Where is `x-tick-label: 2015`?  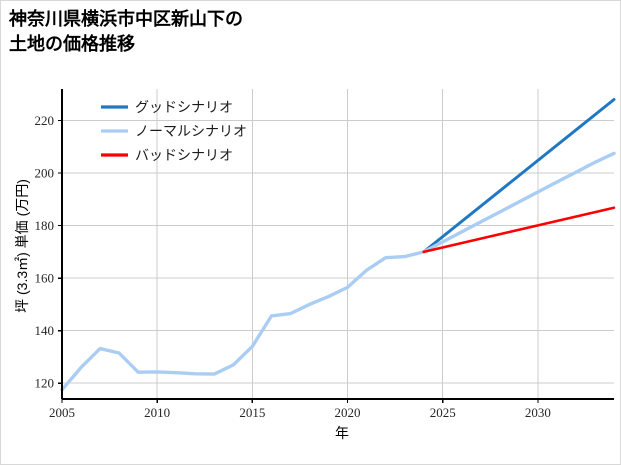 x-tick-label: 2015 is located at coordinates (252, 412).